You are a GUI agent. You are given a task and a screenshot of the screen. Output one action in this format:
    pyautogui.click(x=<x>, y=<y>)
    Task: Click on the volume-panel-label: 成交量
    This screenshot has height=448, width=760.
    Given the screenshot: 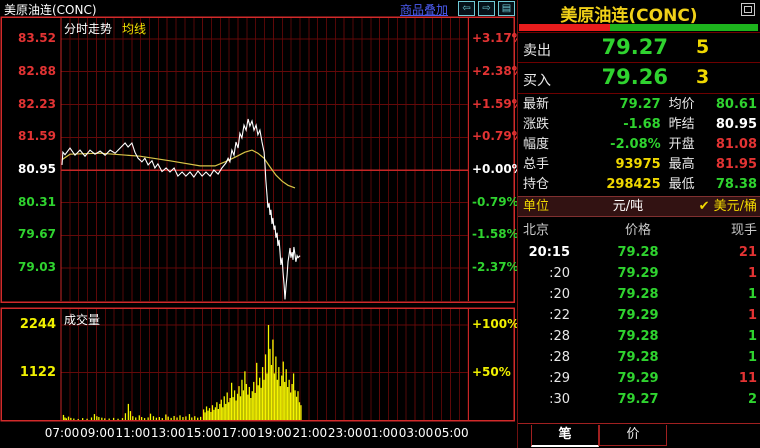 What is the action you would take?
    pyautogui.click(x=82, y=320)
    